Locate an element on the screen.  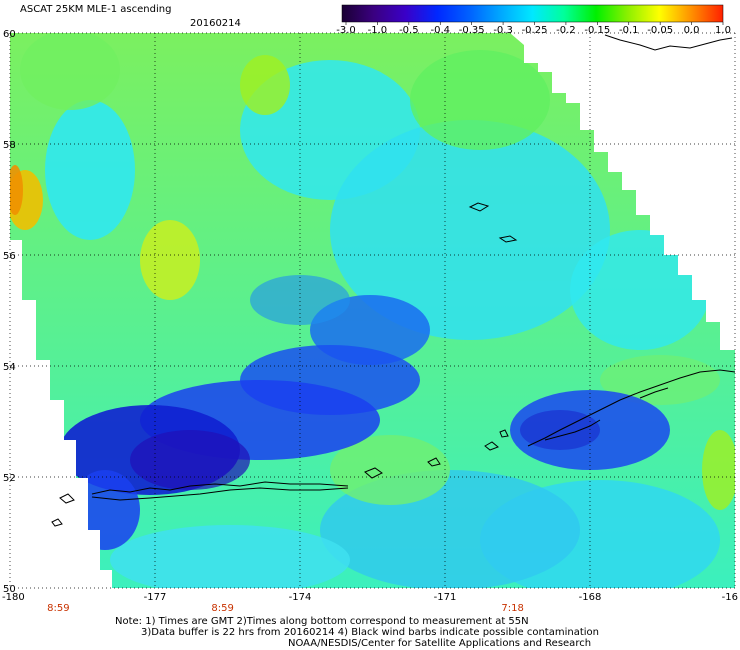
colorbar-tick-label: 1.0 is located at coordinates (723, 30).